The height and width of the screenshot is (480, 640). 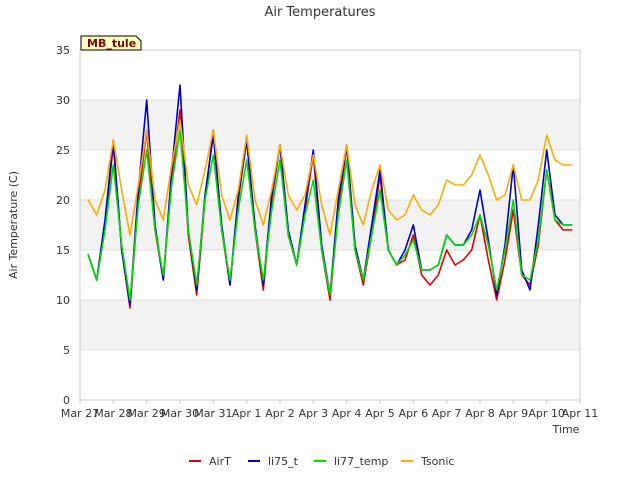 What do you see at coordinates (63, 200) in the screenshot?
I see `y-tick-label: 20` at bounding box center [63, 200].